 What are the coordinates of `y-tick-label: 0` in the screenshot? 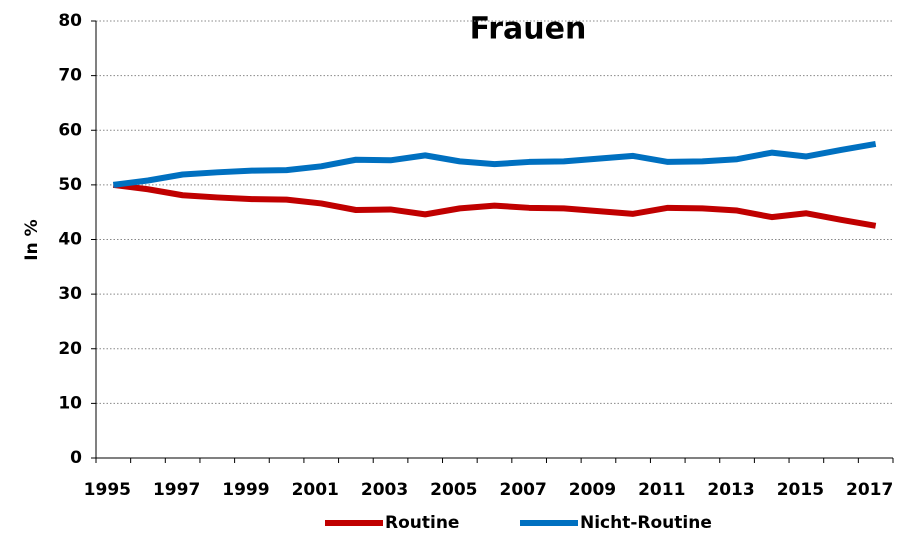 It's located at (76, 458).